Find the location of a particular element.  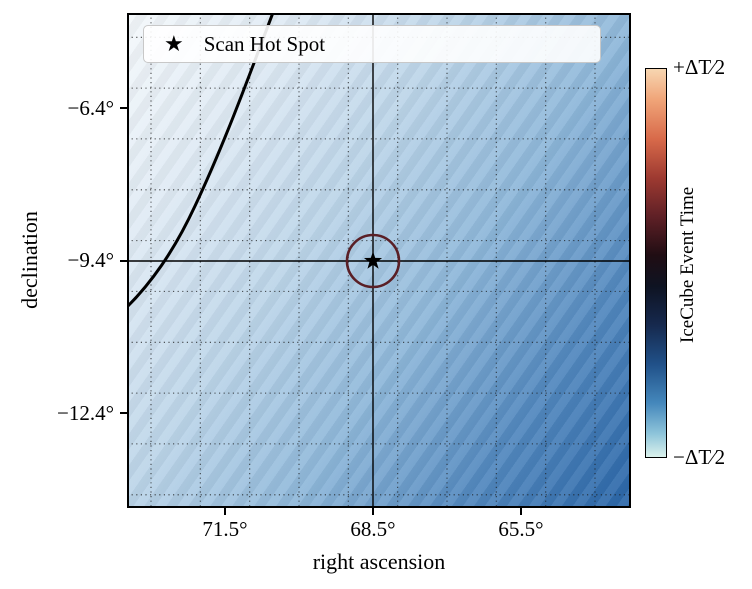

x-tick-label: 71.5° is located at coordinates (225, 529).